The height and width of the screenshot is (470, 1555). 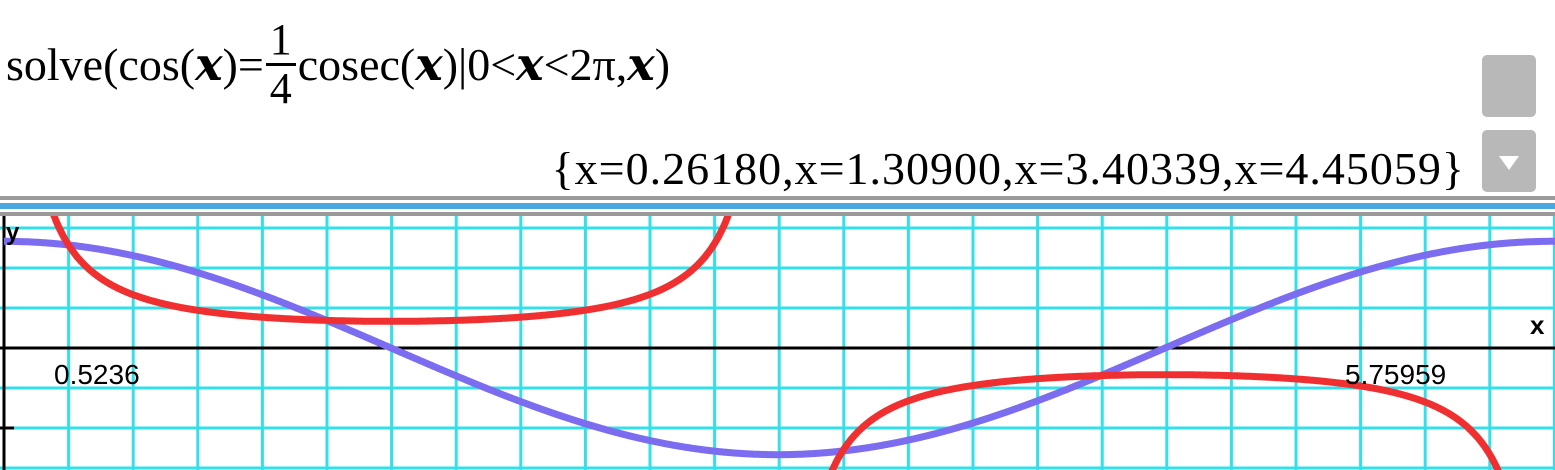 I want to click on tick-label-right: 5.75959, so click(x=1395, y=374).